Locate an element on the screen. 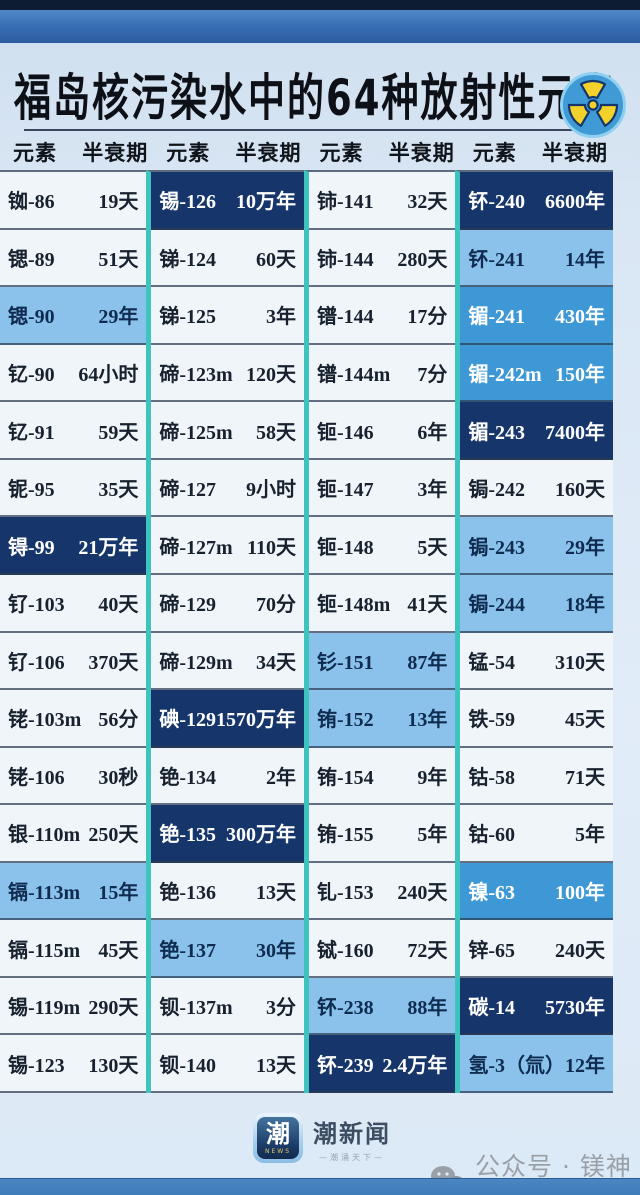  element-row: 锡-126 10万年 is located at coordinates (227, 201).